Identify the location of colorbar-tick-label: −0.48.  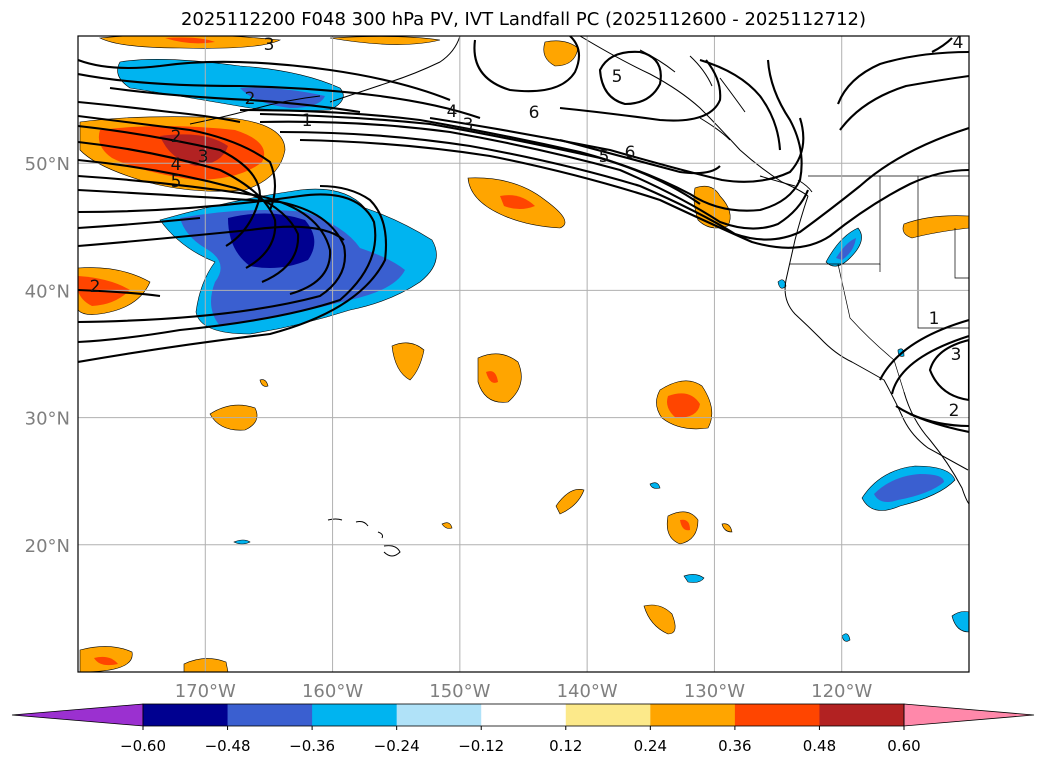
(228, 746).